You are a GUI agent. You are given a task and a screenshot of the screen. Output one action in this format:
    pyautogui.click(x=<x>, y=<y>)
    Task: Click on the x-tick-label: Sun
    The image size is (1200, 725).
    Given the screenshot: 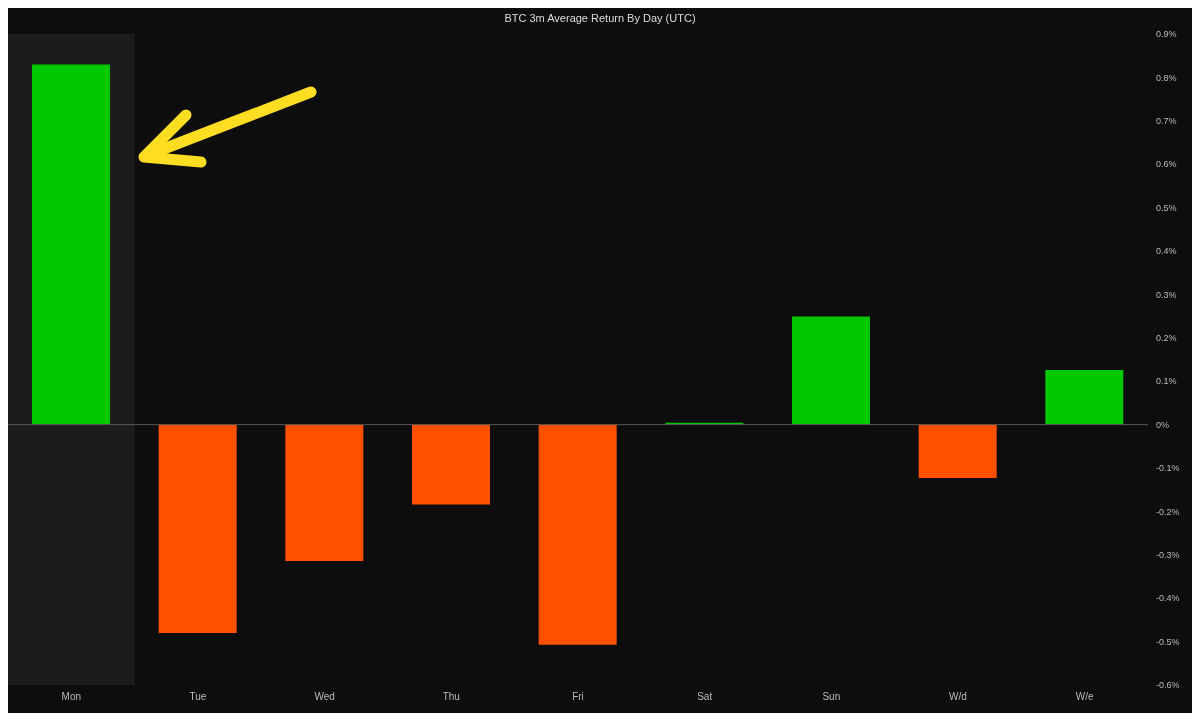 What is the action you would take?
    pyautogui.click(x=831, y=697)
    